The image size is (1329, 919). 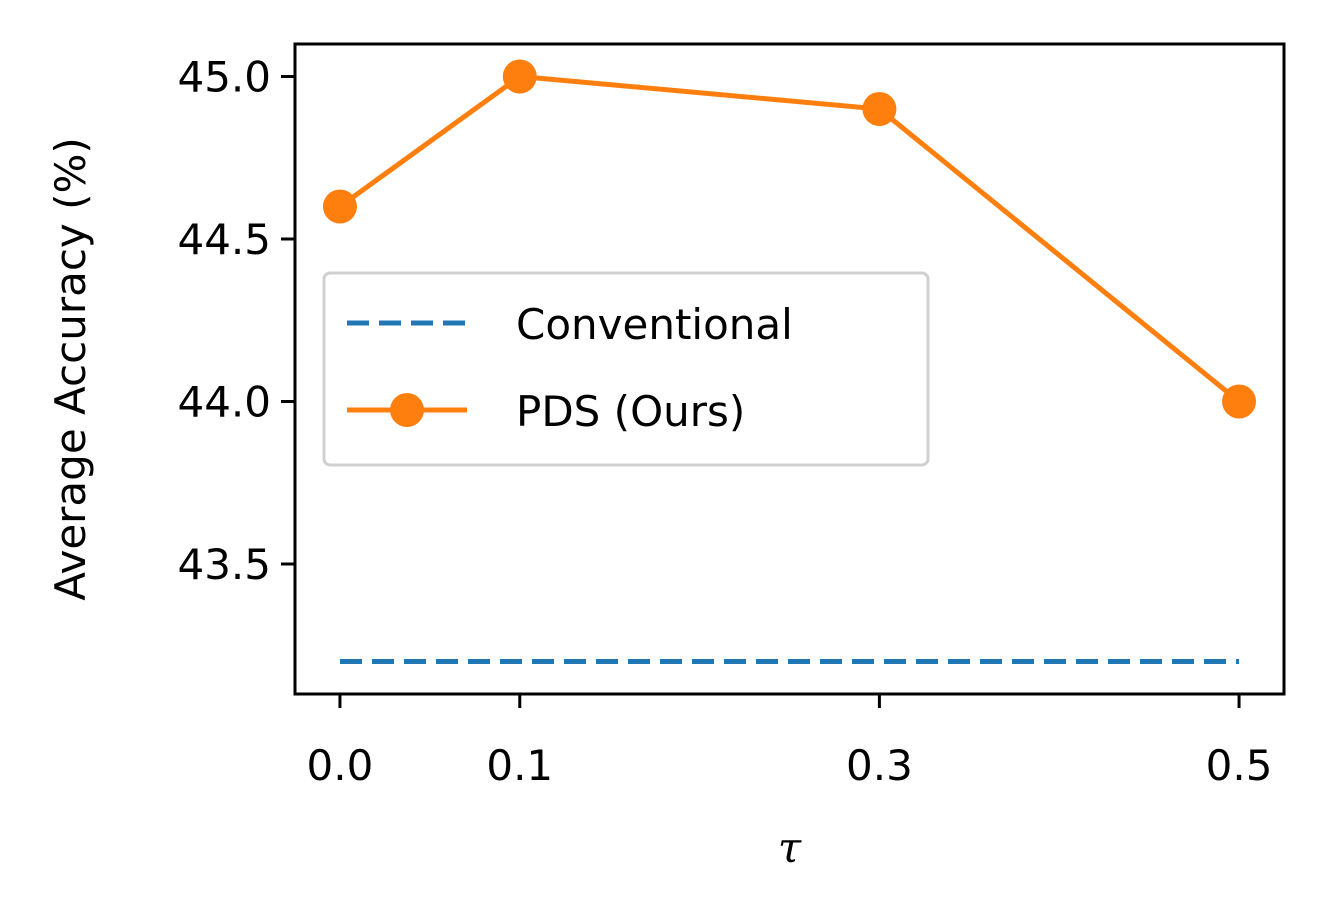 What do you see at coordinates (407, 410) in the screenshot?
I see `legend-marker-pds` at bounding box center [407, 410].